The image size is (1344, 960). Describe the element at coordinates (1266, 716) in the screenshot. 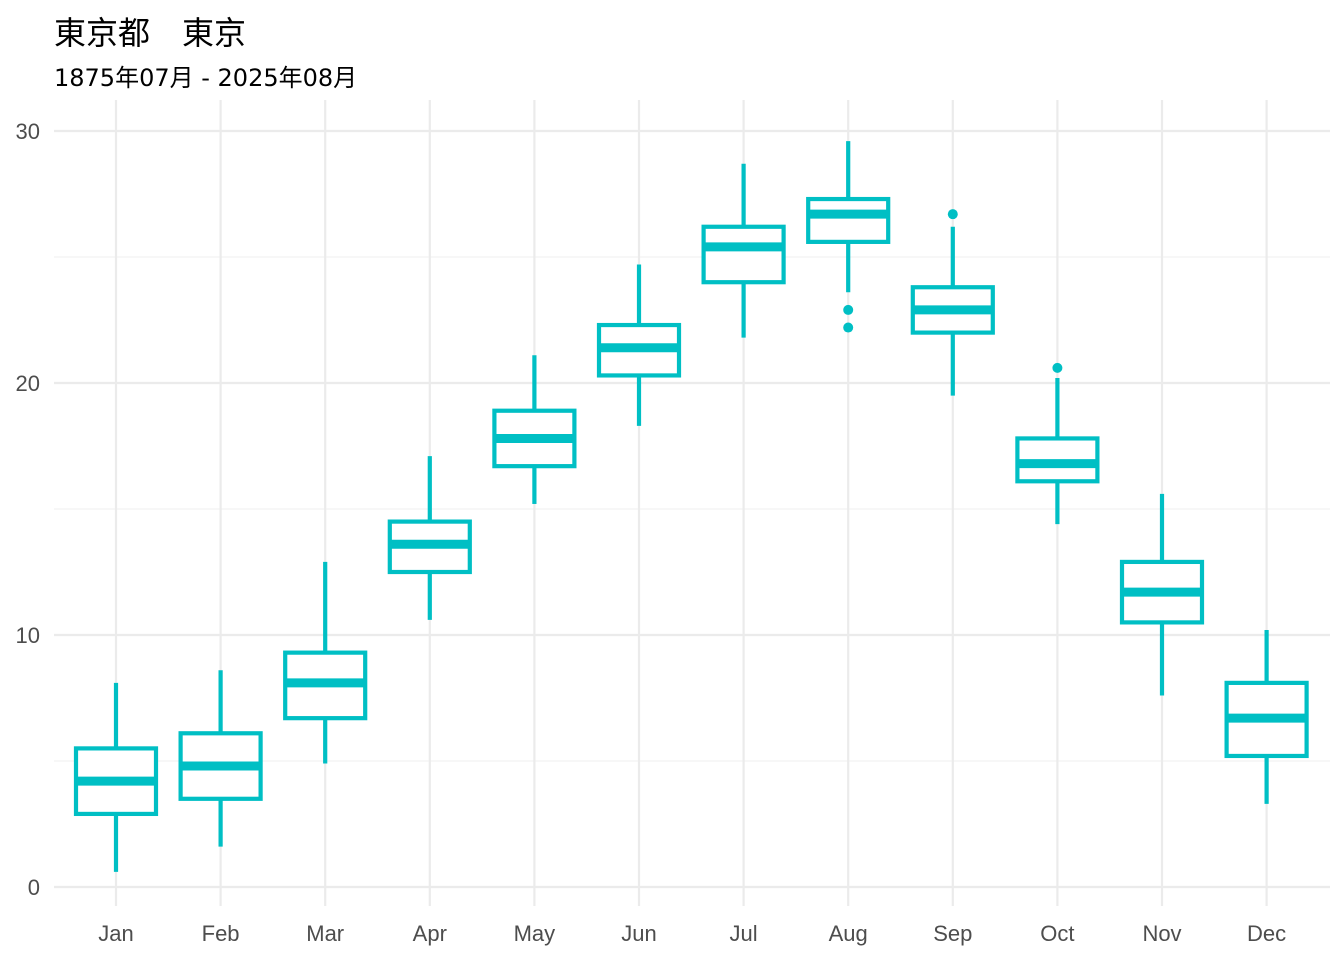

I see `box-dec` at that location.